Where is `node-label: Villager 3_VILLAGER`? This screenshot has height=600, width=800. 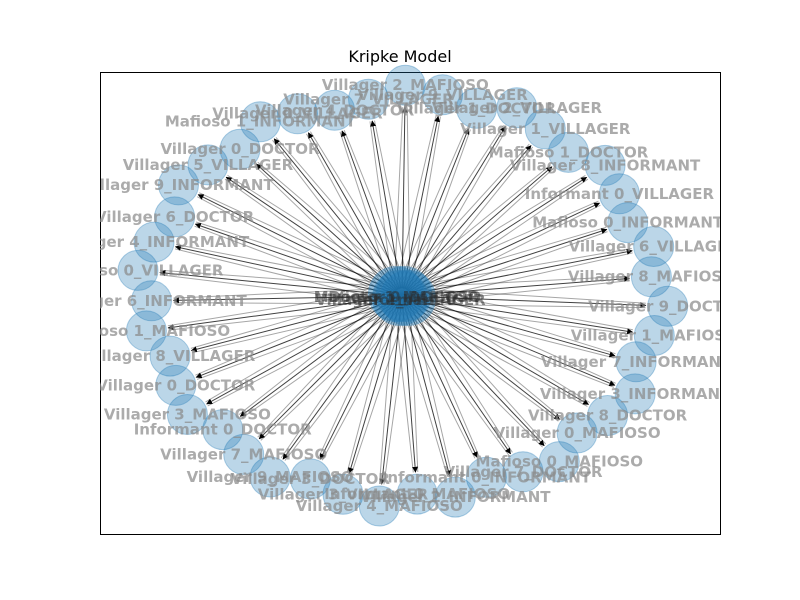
node-label: Villager 3_VILLAGER is located at coordinates (343, 494).